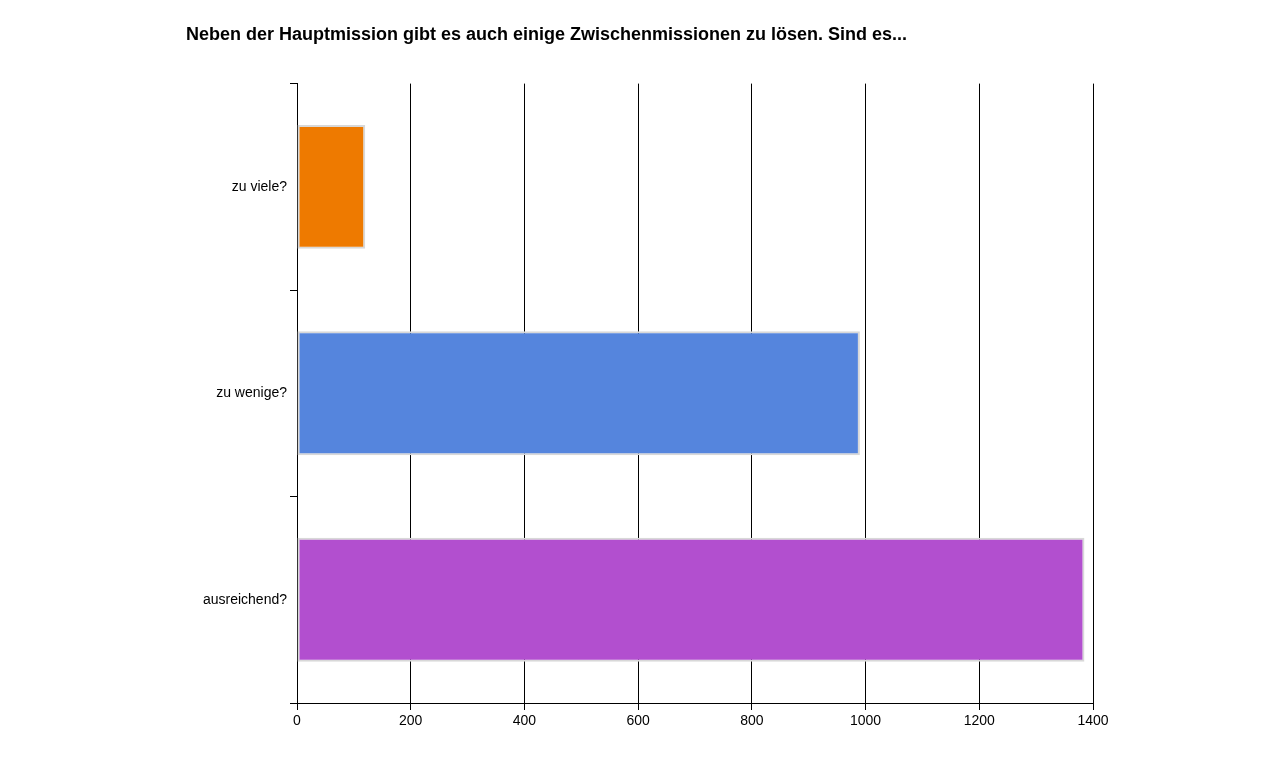 The image size is (1280, 768). What do you see at coordinates (259, 185) in the screenshot?
I see `y-tick-label: zu viele?` at bounding box center [259, 185].